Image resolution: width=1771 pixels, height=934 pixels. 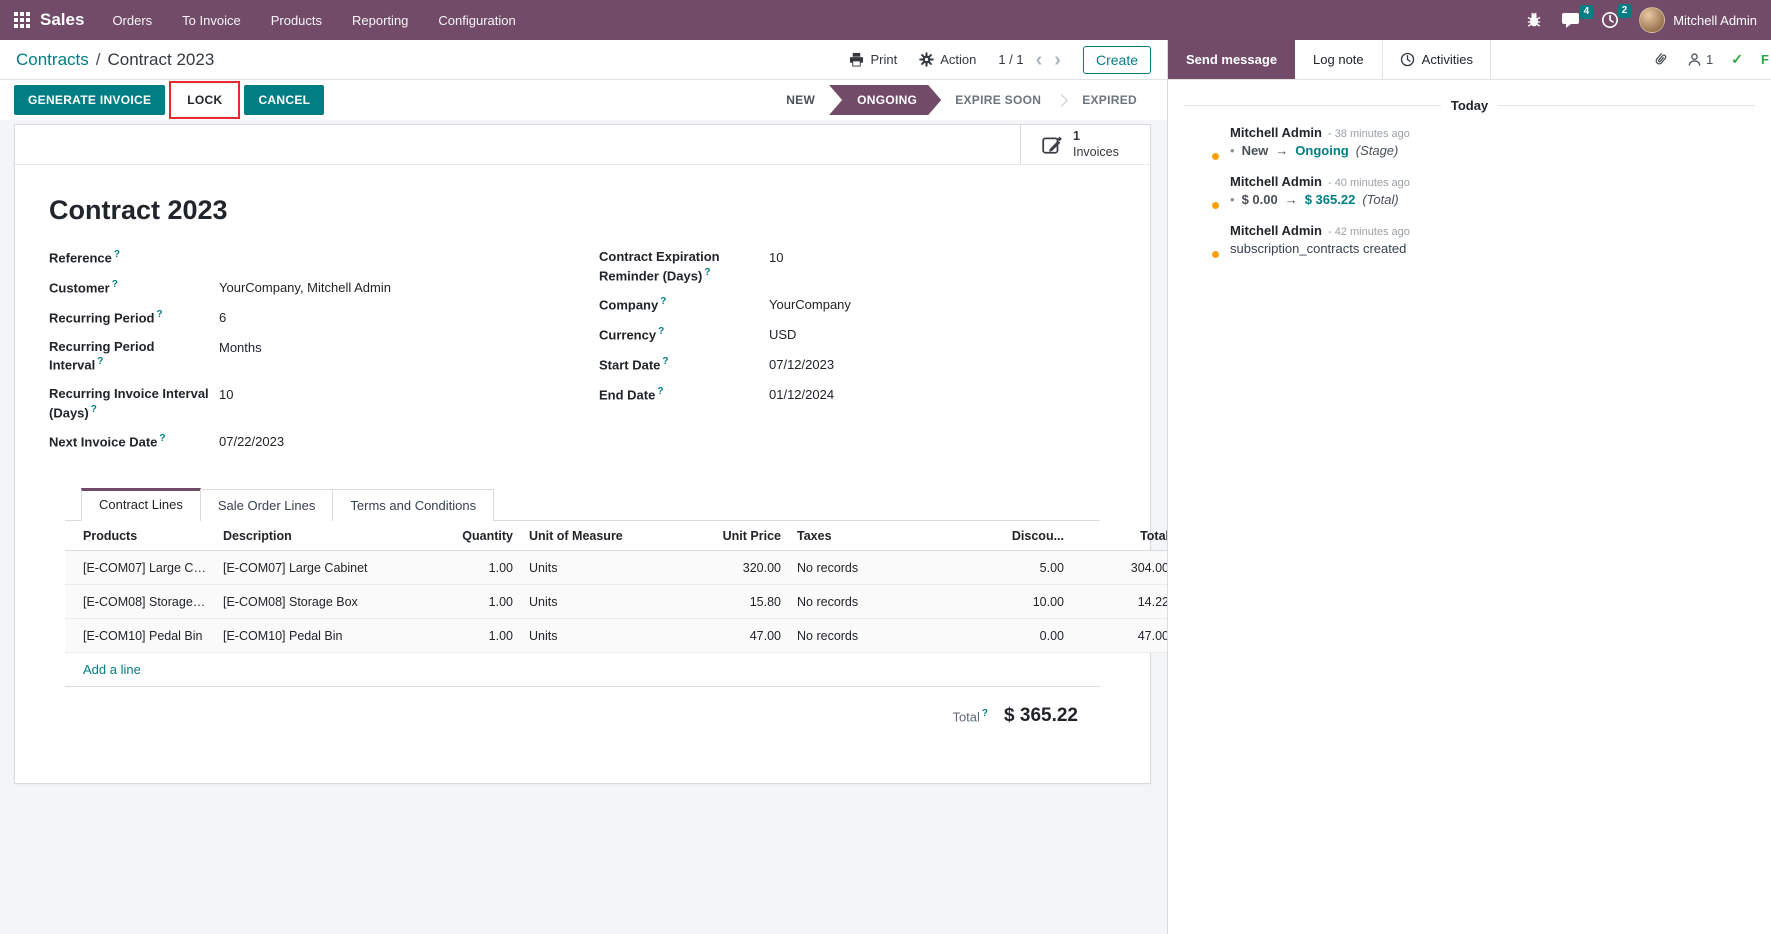 What do you see at coordinates (477, 20) in the screenshot?
I see `menu-configuration: Configuration` at bounding box center [477, 20].